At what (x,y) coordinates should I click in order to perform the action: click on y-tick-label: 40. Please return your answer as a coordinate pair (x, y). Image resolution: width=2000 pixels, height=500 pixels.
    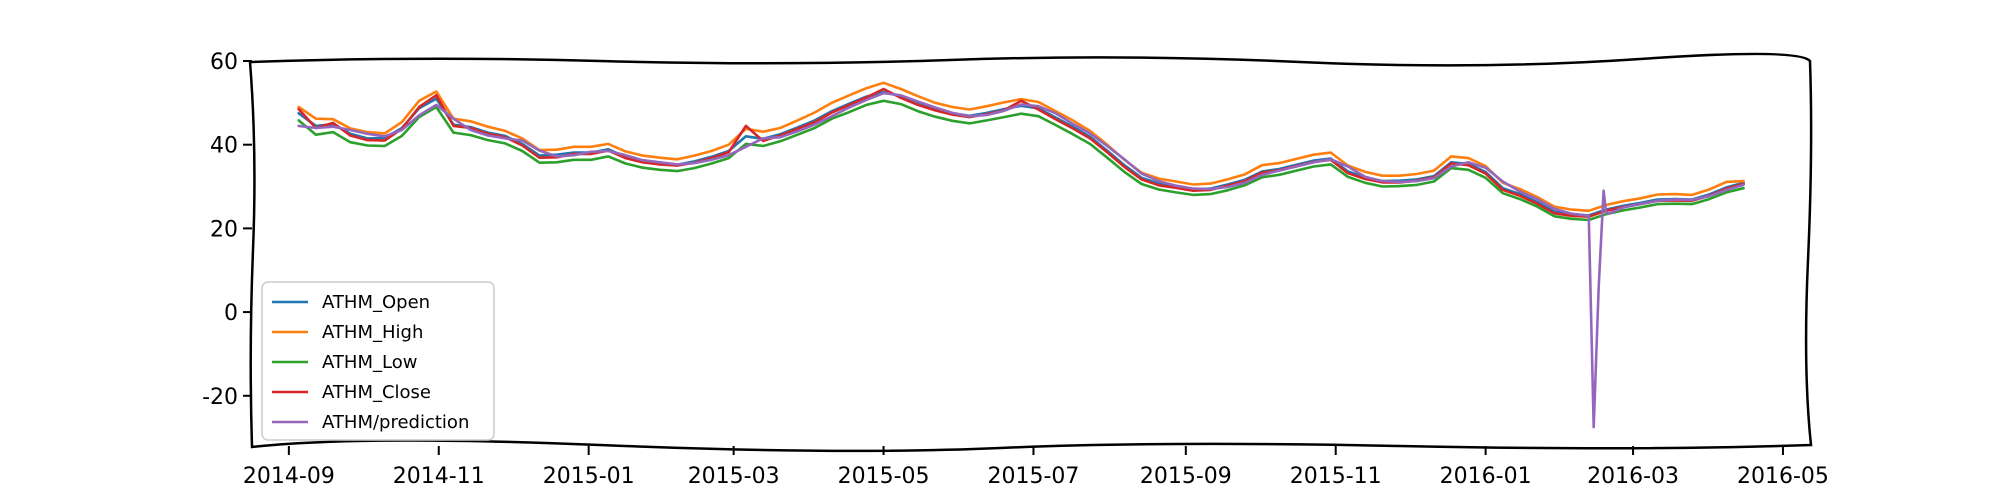
    Looking at the image, I should click on (224, 146).